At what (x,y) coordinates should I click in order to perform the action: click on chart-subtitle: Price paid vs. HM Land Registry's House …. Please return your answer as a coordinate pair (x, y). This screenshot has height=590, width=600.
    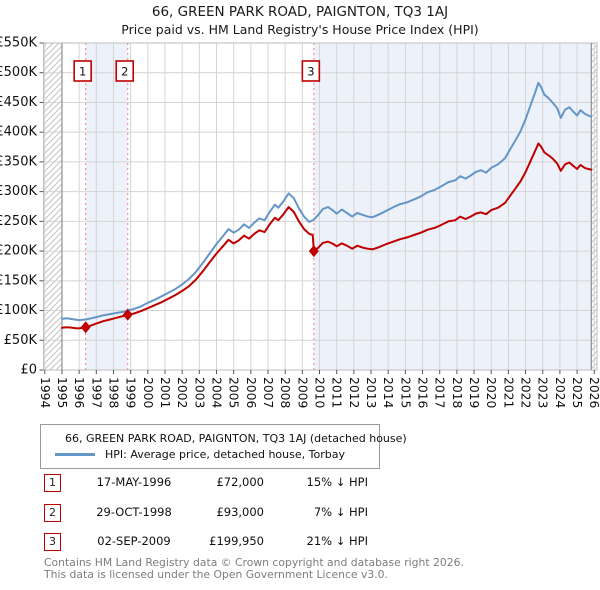
    Looking at the image, I should click on (300, 29).